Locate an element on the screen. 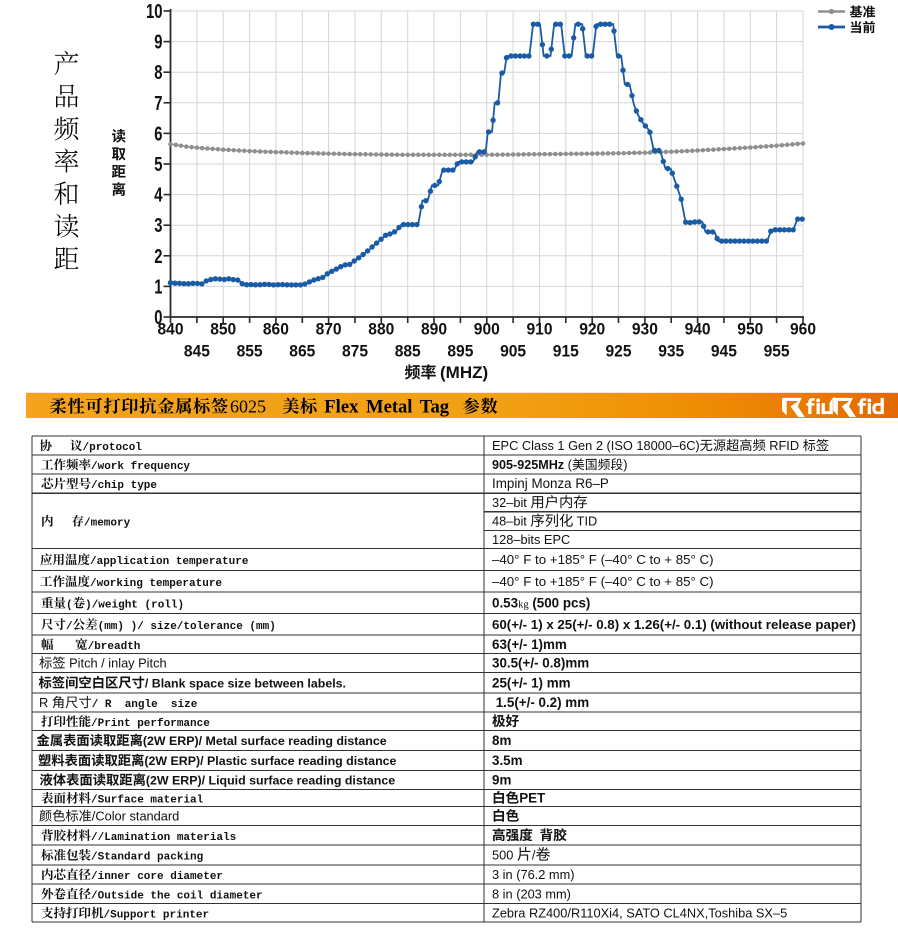  svg-text: 880 is located at coordinates (381, 329).